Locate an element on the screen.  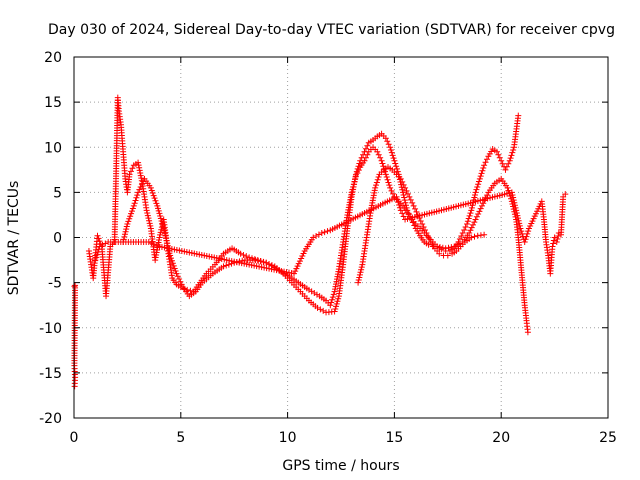
y-tick-labels: -20 -15 -10 -5 0 5 10 15 20 is located at coordinates (50, 238).